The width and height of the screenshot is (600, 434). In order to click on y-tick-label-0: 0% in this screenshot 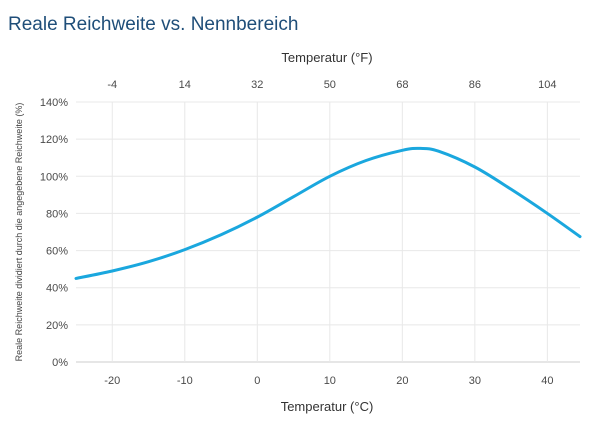, I will do `click(60, 363)`.